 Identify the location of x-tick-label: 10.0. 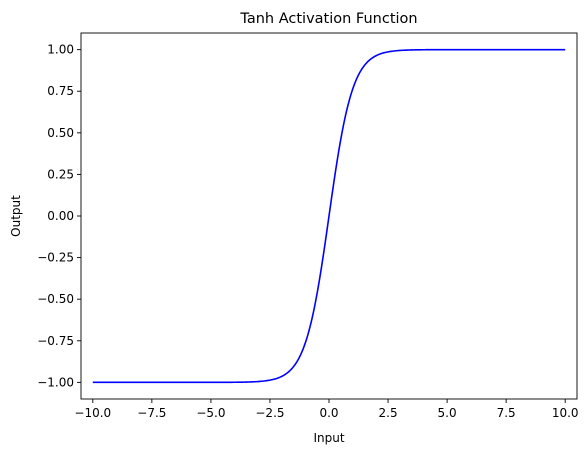
(565, 413).